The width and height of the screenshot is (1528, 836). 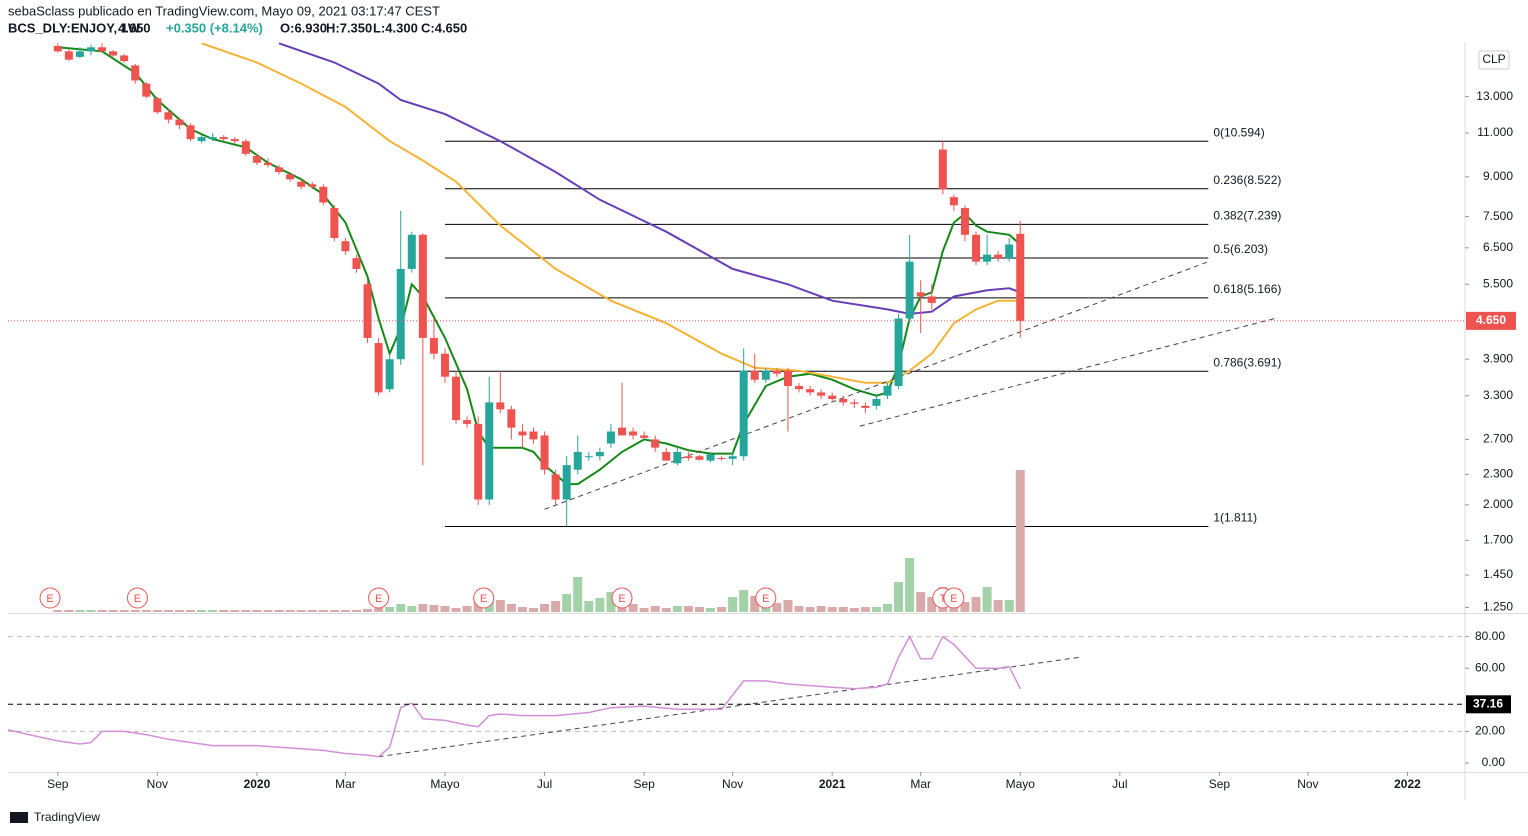 I want to click on x-tick-label: 2022, so click(x=1407, y=784).